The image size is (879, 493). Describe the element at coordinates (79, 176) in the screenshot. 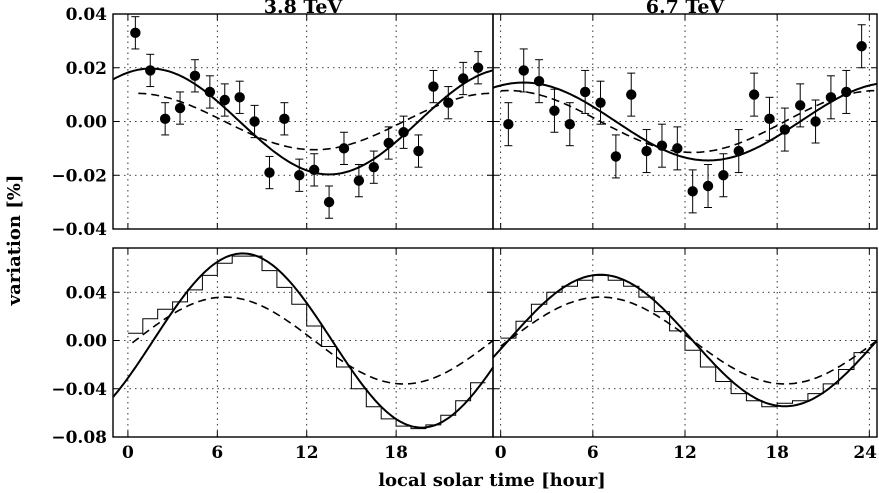

I see `y-tick-label: −0.02` at that location.